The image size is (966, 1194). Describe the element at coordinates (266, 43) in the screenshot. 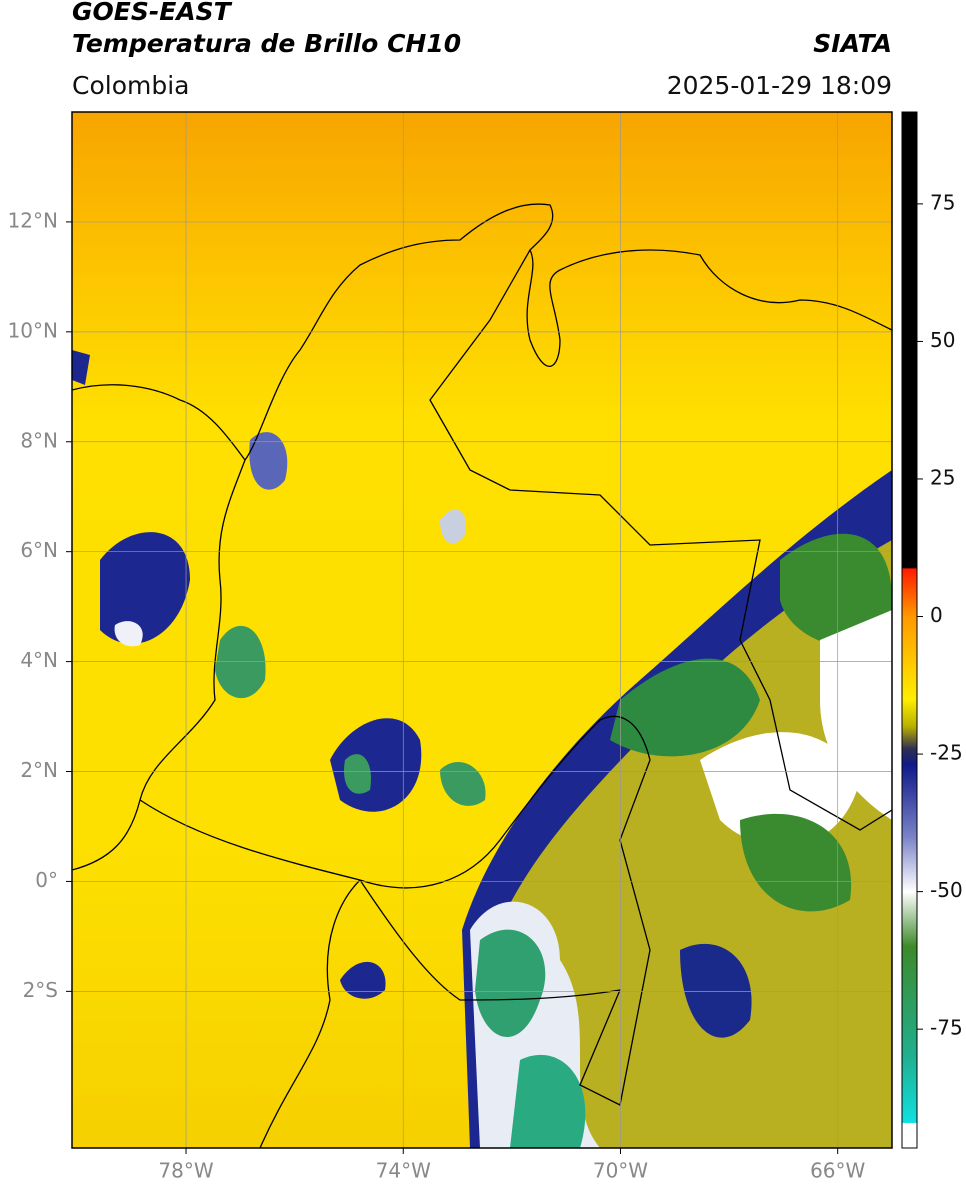

I see `product: Temperatura de Brillo CH10` at that location.